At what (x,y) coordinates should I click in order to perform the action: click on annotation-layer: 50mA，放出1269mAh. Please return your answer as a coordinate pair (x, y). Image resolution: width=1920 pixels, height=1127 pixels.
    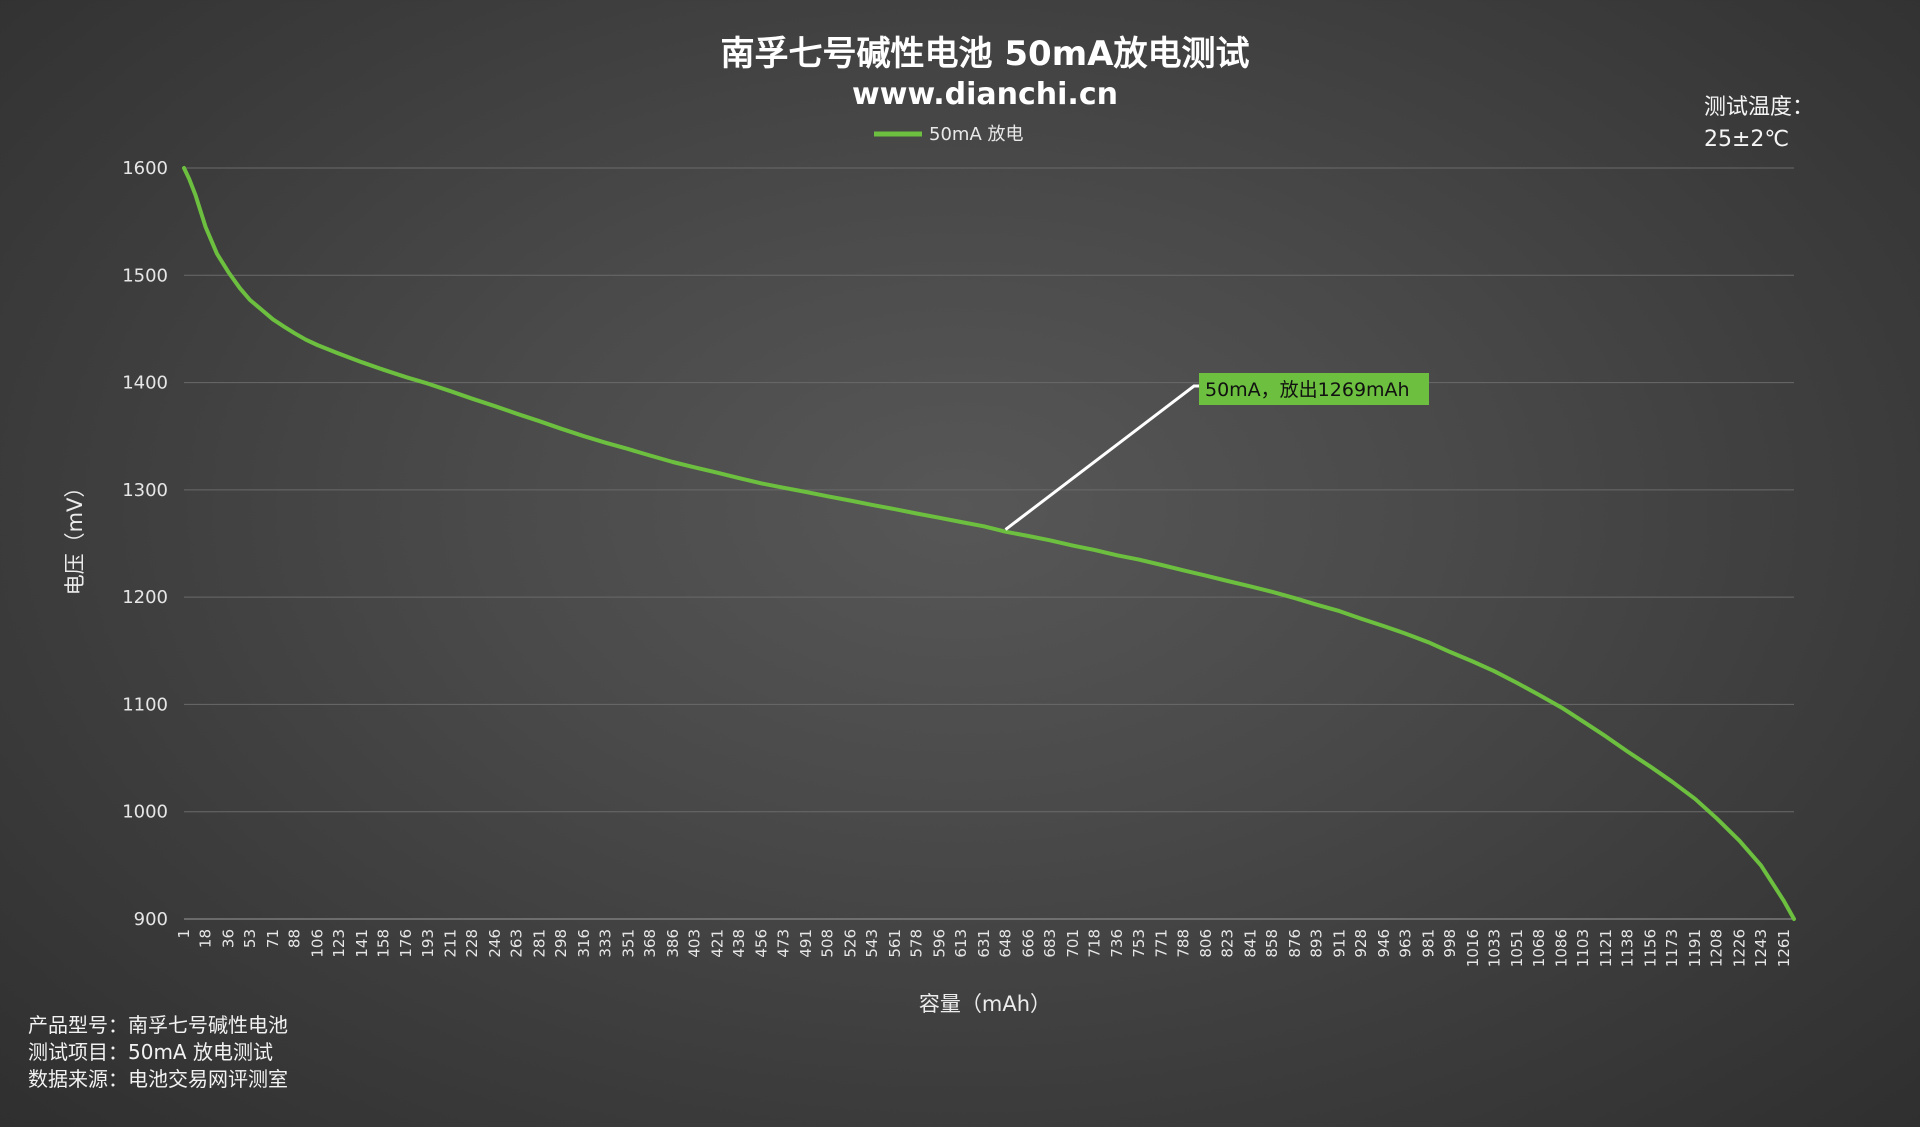
    Looking at the image, I should click on (1216, 452).